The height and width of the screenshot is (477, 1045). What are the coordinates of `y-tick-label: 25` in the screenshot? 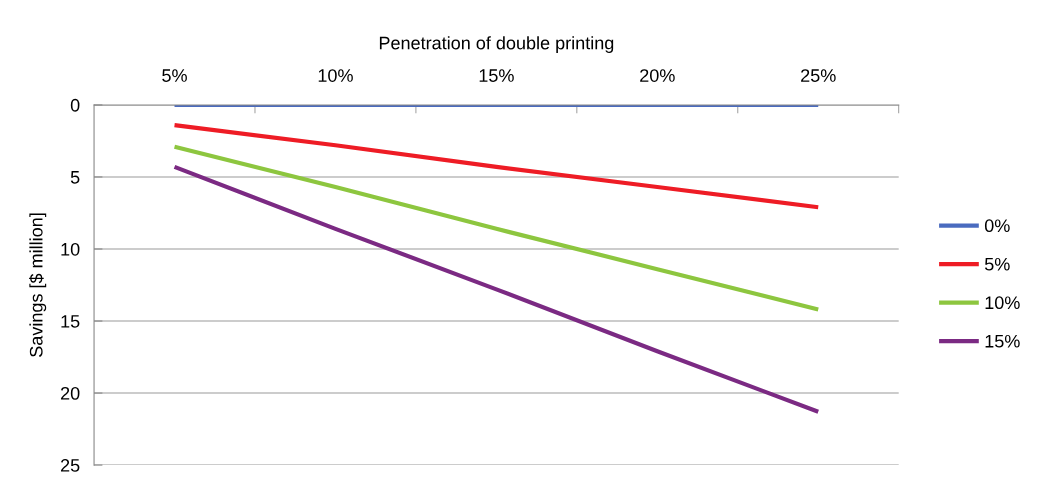 It's located at (70, 465).